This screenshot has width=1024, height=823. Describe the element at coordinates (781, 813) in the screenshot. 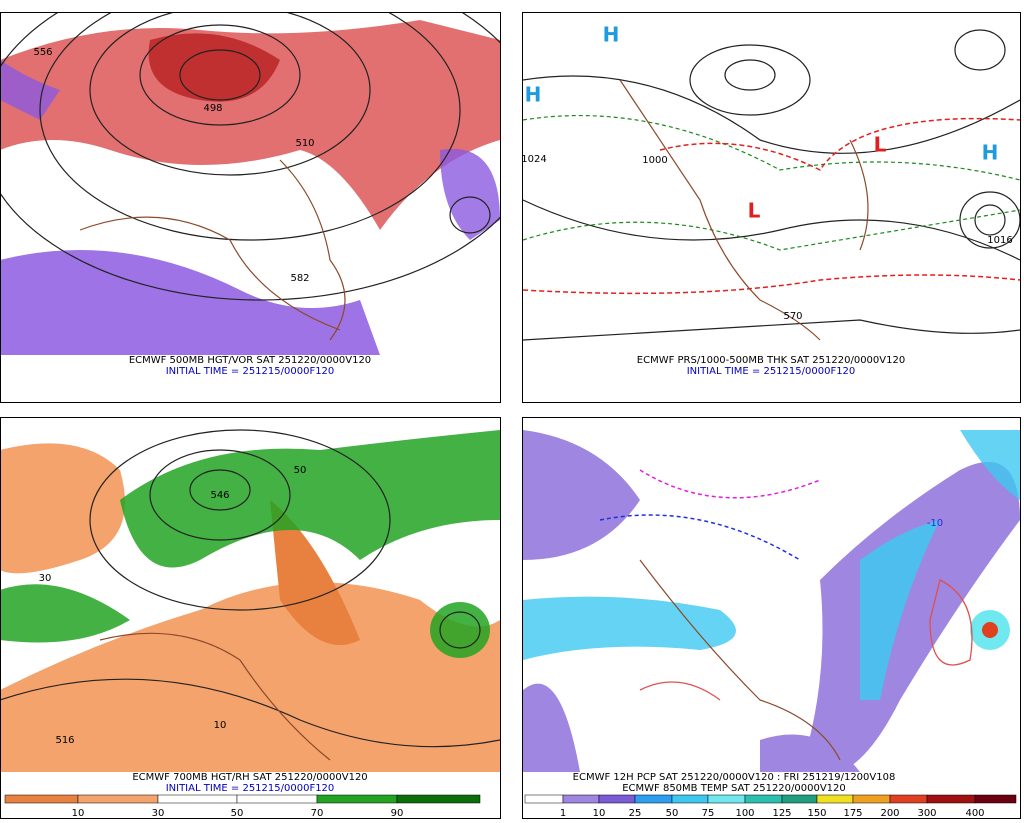

I see `colorbar-label: 125` at that location.